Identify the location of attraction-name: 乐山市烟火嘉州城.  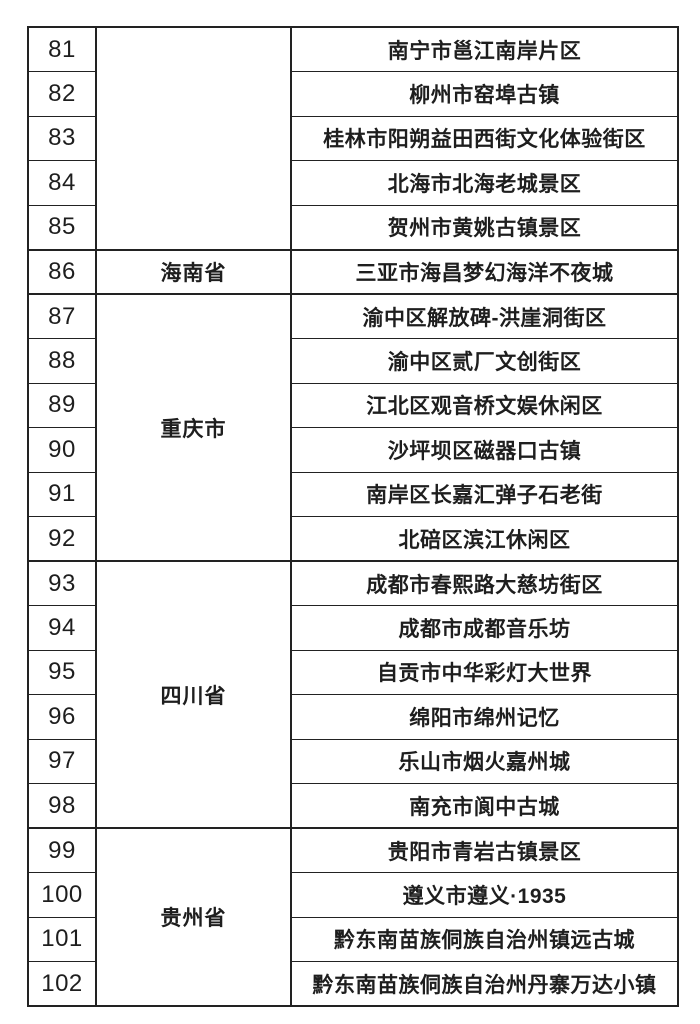
(484, 761).